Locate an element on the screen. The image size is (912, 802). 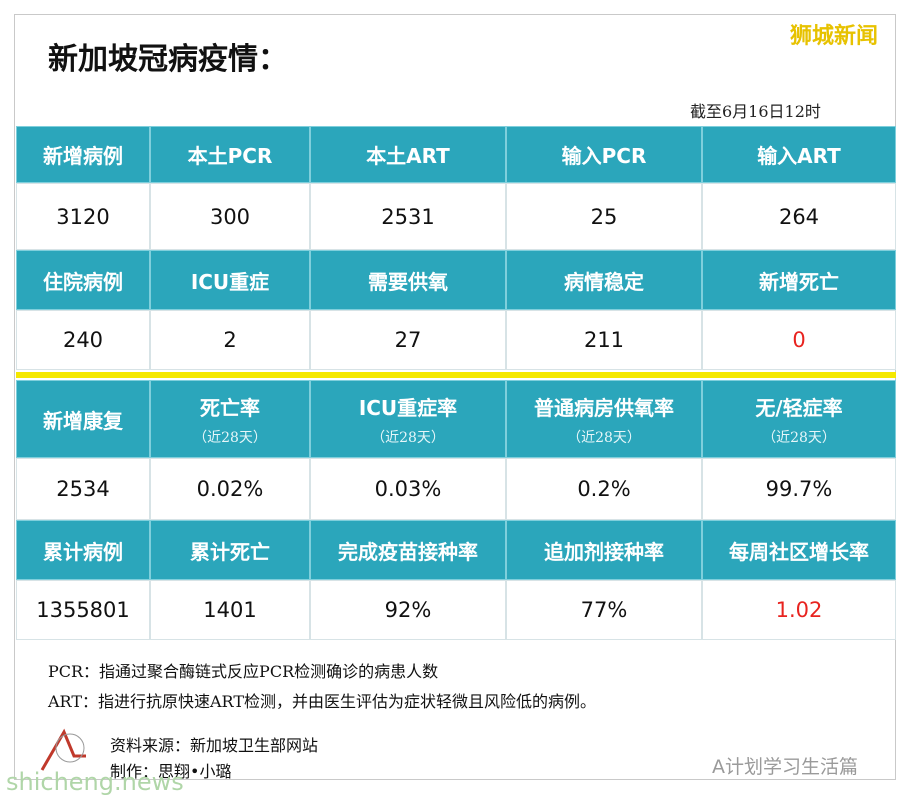
header-cell: 新增康复 is located at coordinates (83, 419).